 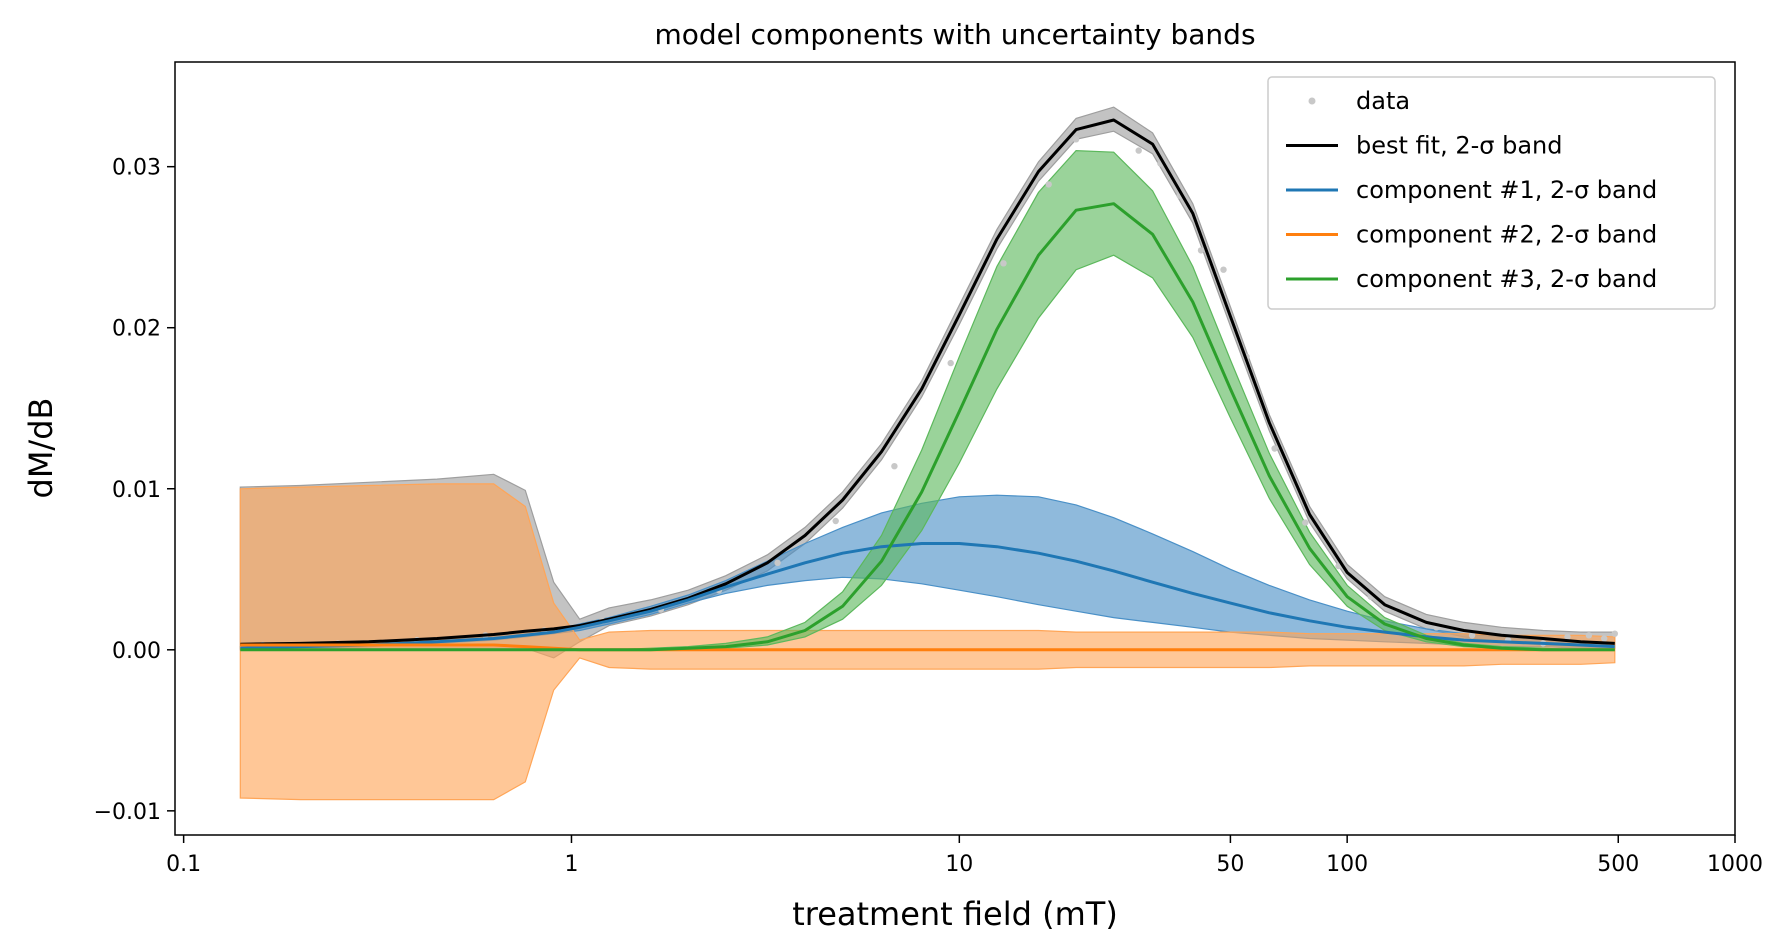 What do you see at coordinates (1506, 190) in the screenshot?
I see `legend-label: component #1, 2-σ band` at bounding box center [1506, 190].